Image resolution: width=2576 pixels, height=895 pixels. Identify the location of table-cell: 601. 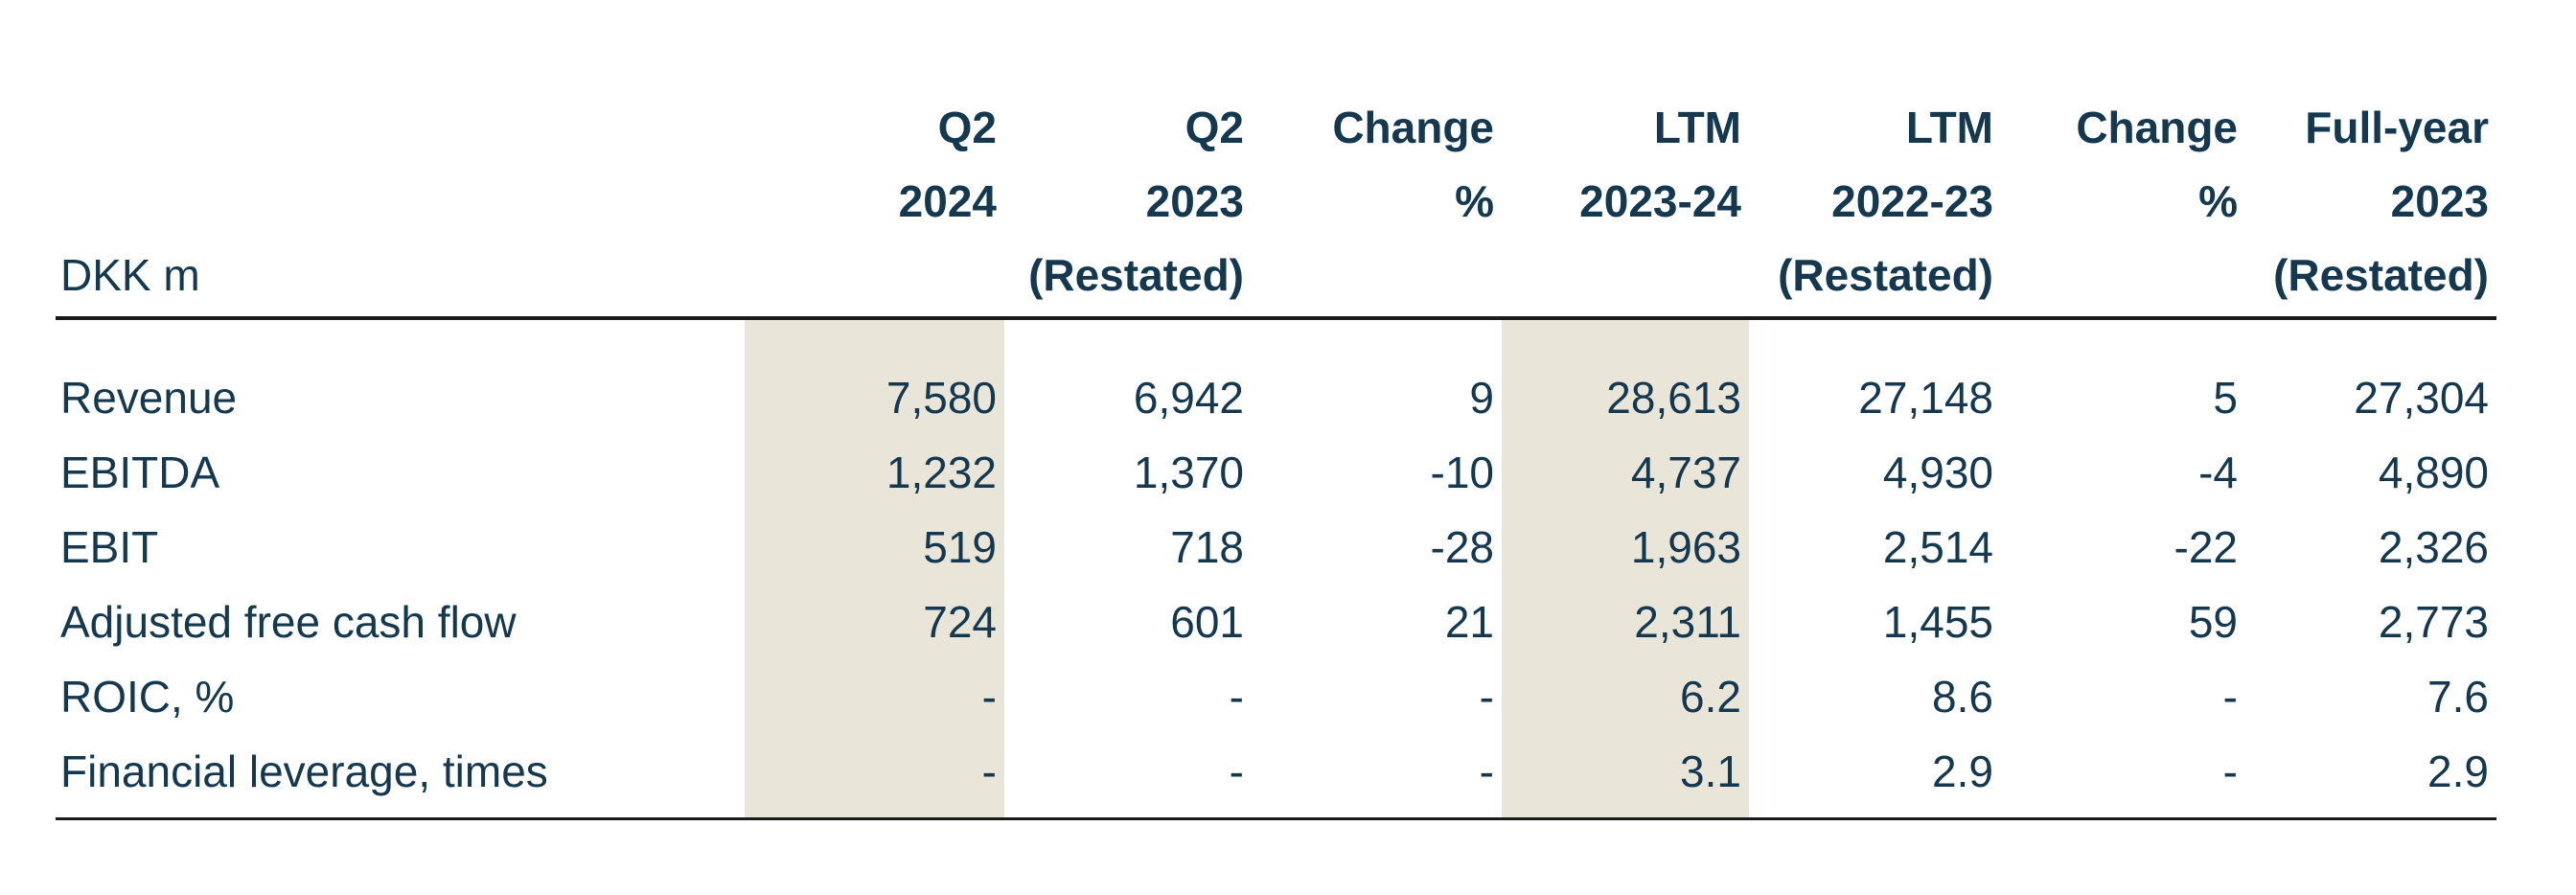
(1207, 622).